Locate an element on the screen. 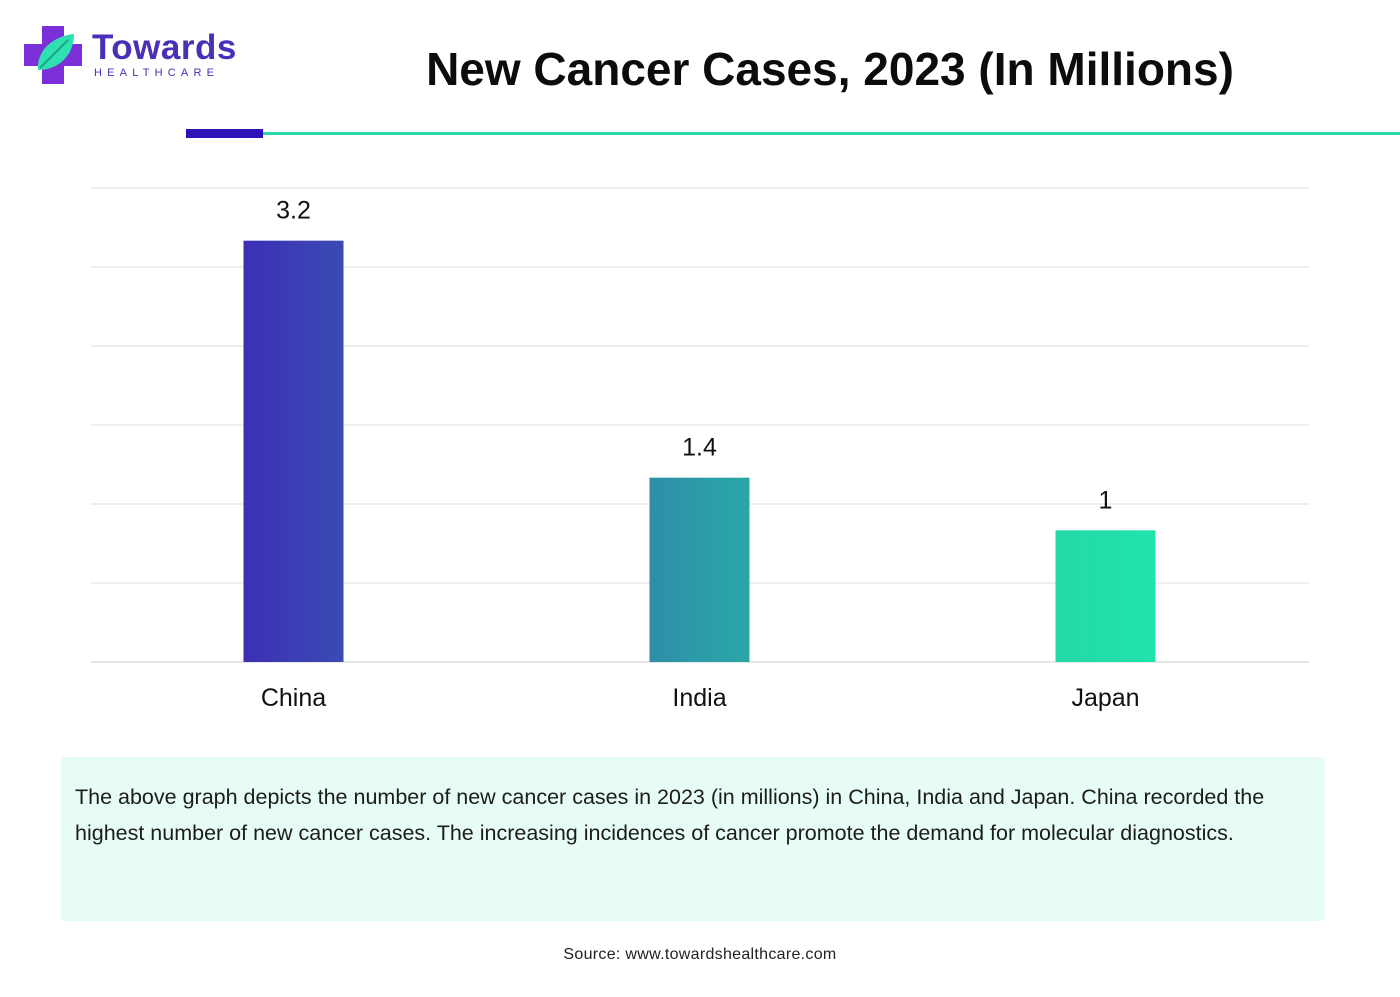  title-rule-line is located at coordinates (831, 133).